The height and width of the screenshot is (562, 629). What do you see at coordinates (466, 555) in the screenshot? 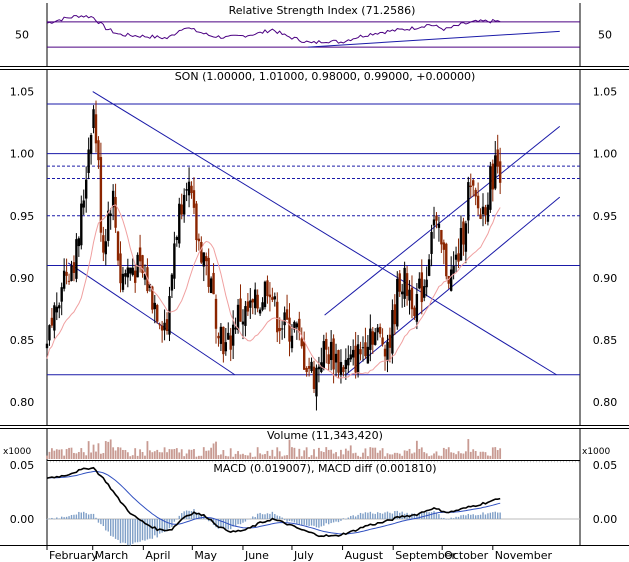
I see `month-label: October` at bounding box center [466, 555].